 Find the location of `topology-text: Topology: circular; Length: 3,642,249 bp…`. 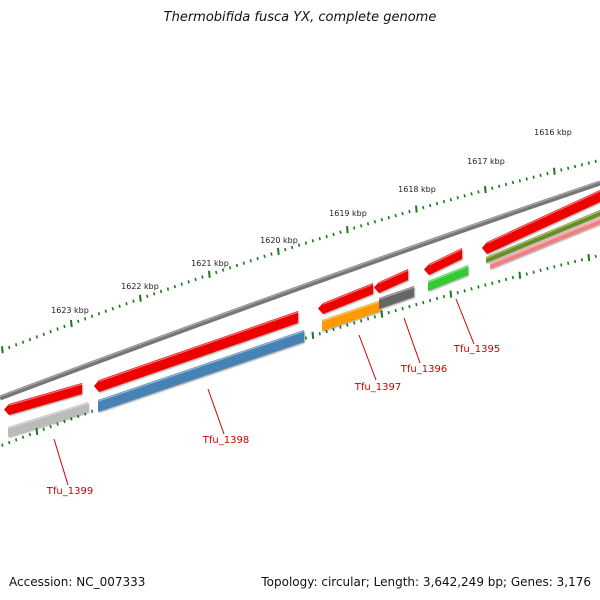

topology-text: Topology: circular; Length: 3,642,249 bp… is located at coordinates (426, 582).